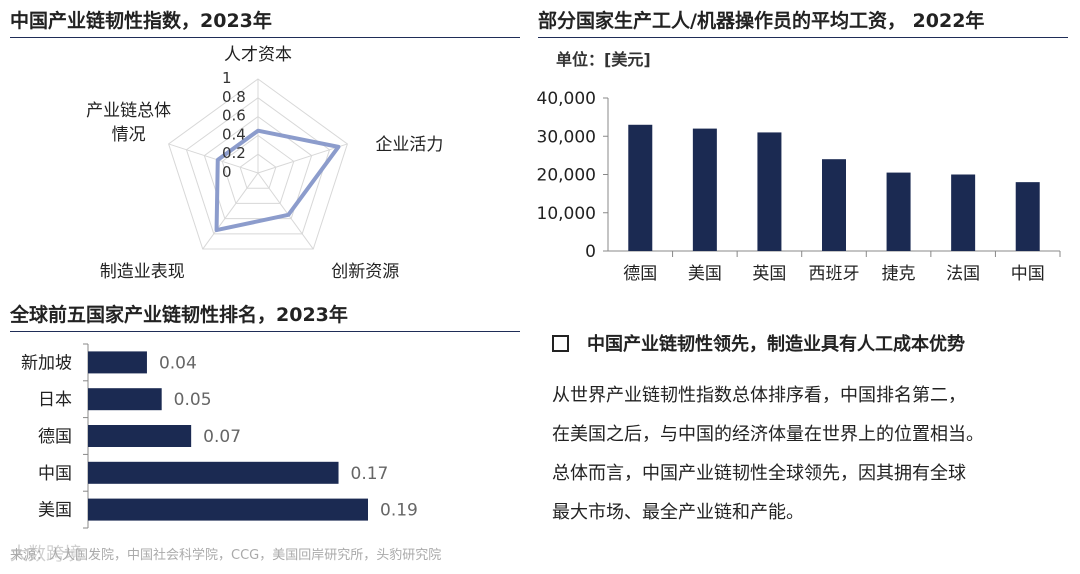  Describe the element at coordinates (963, 274) in the screenshot. I see `x-tick-label: 法国` at that location.